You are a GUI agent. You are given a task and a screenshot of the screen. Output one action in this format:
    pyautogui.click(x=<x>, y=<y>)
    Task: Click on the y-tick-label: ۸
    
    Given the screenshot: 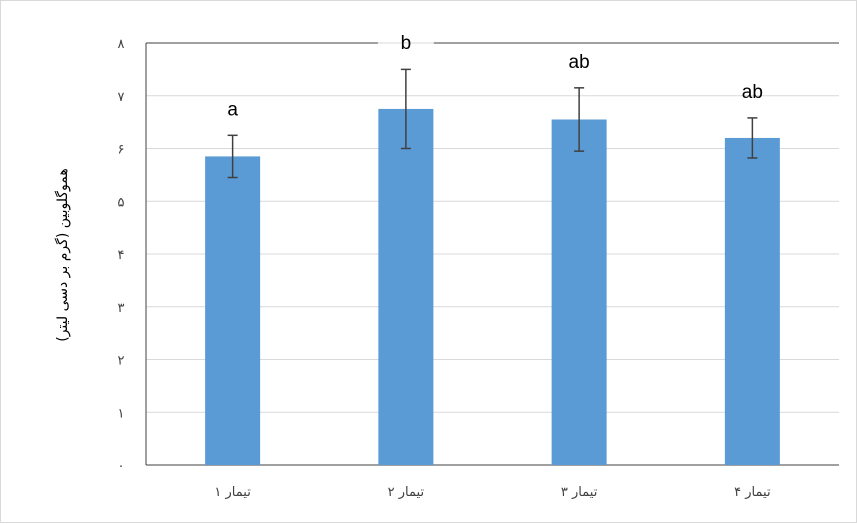 What is the action you would take?
    pyautogui.click(x=121, y=44)
    